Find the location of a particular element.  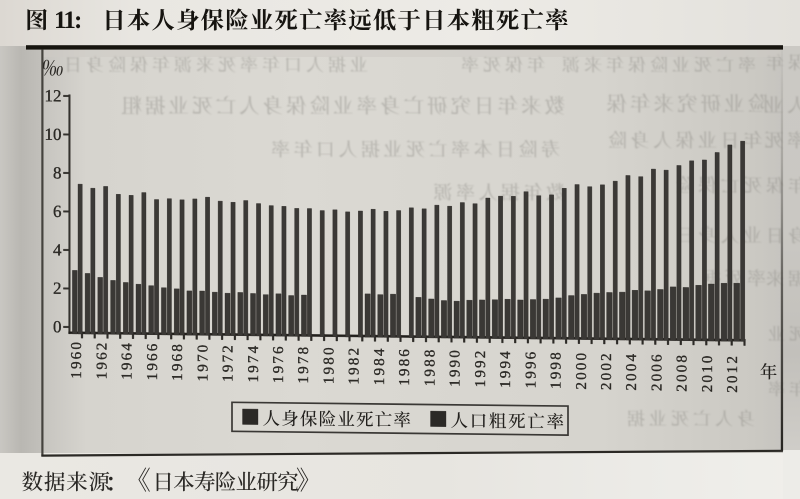

svg-text: 2002 is located at coordinates (607, 370).